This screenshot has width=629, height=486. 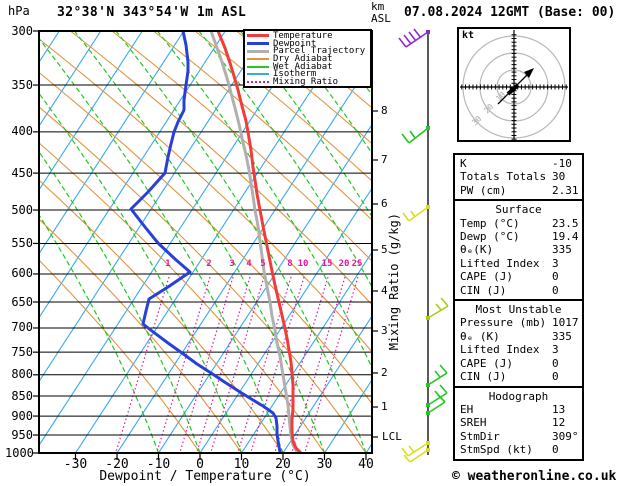 What do you see at coordinates (565, 323) in the screenshot?
I see `indices-row-value: 1017` at bounding box center [565, 323].